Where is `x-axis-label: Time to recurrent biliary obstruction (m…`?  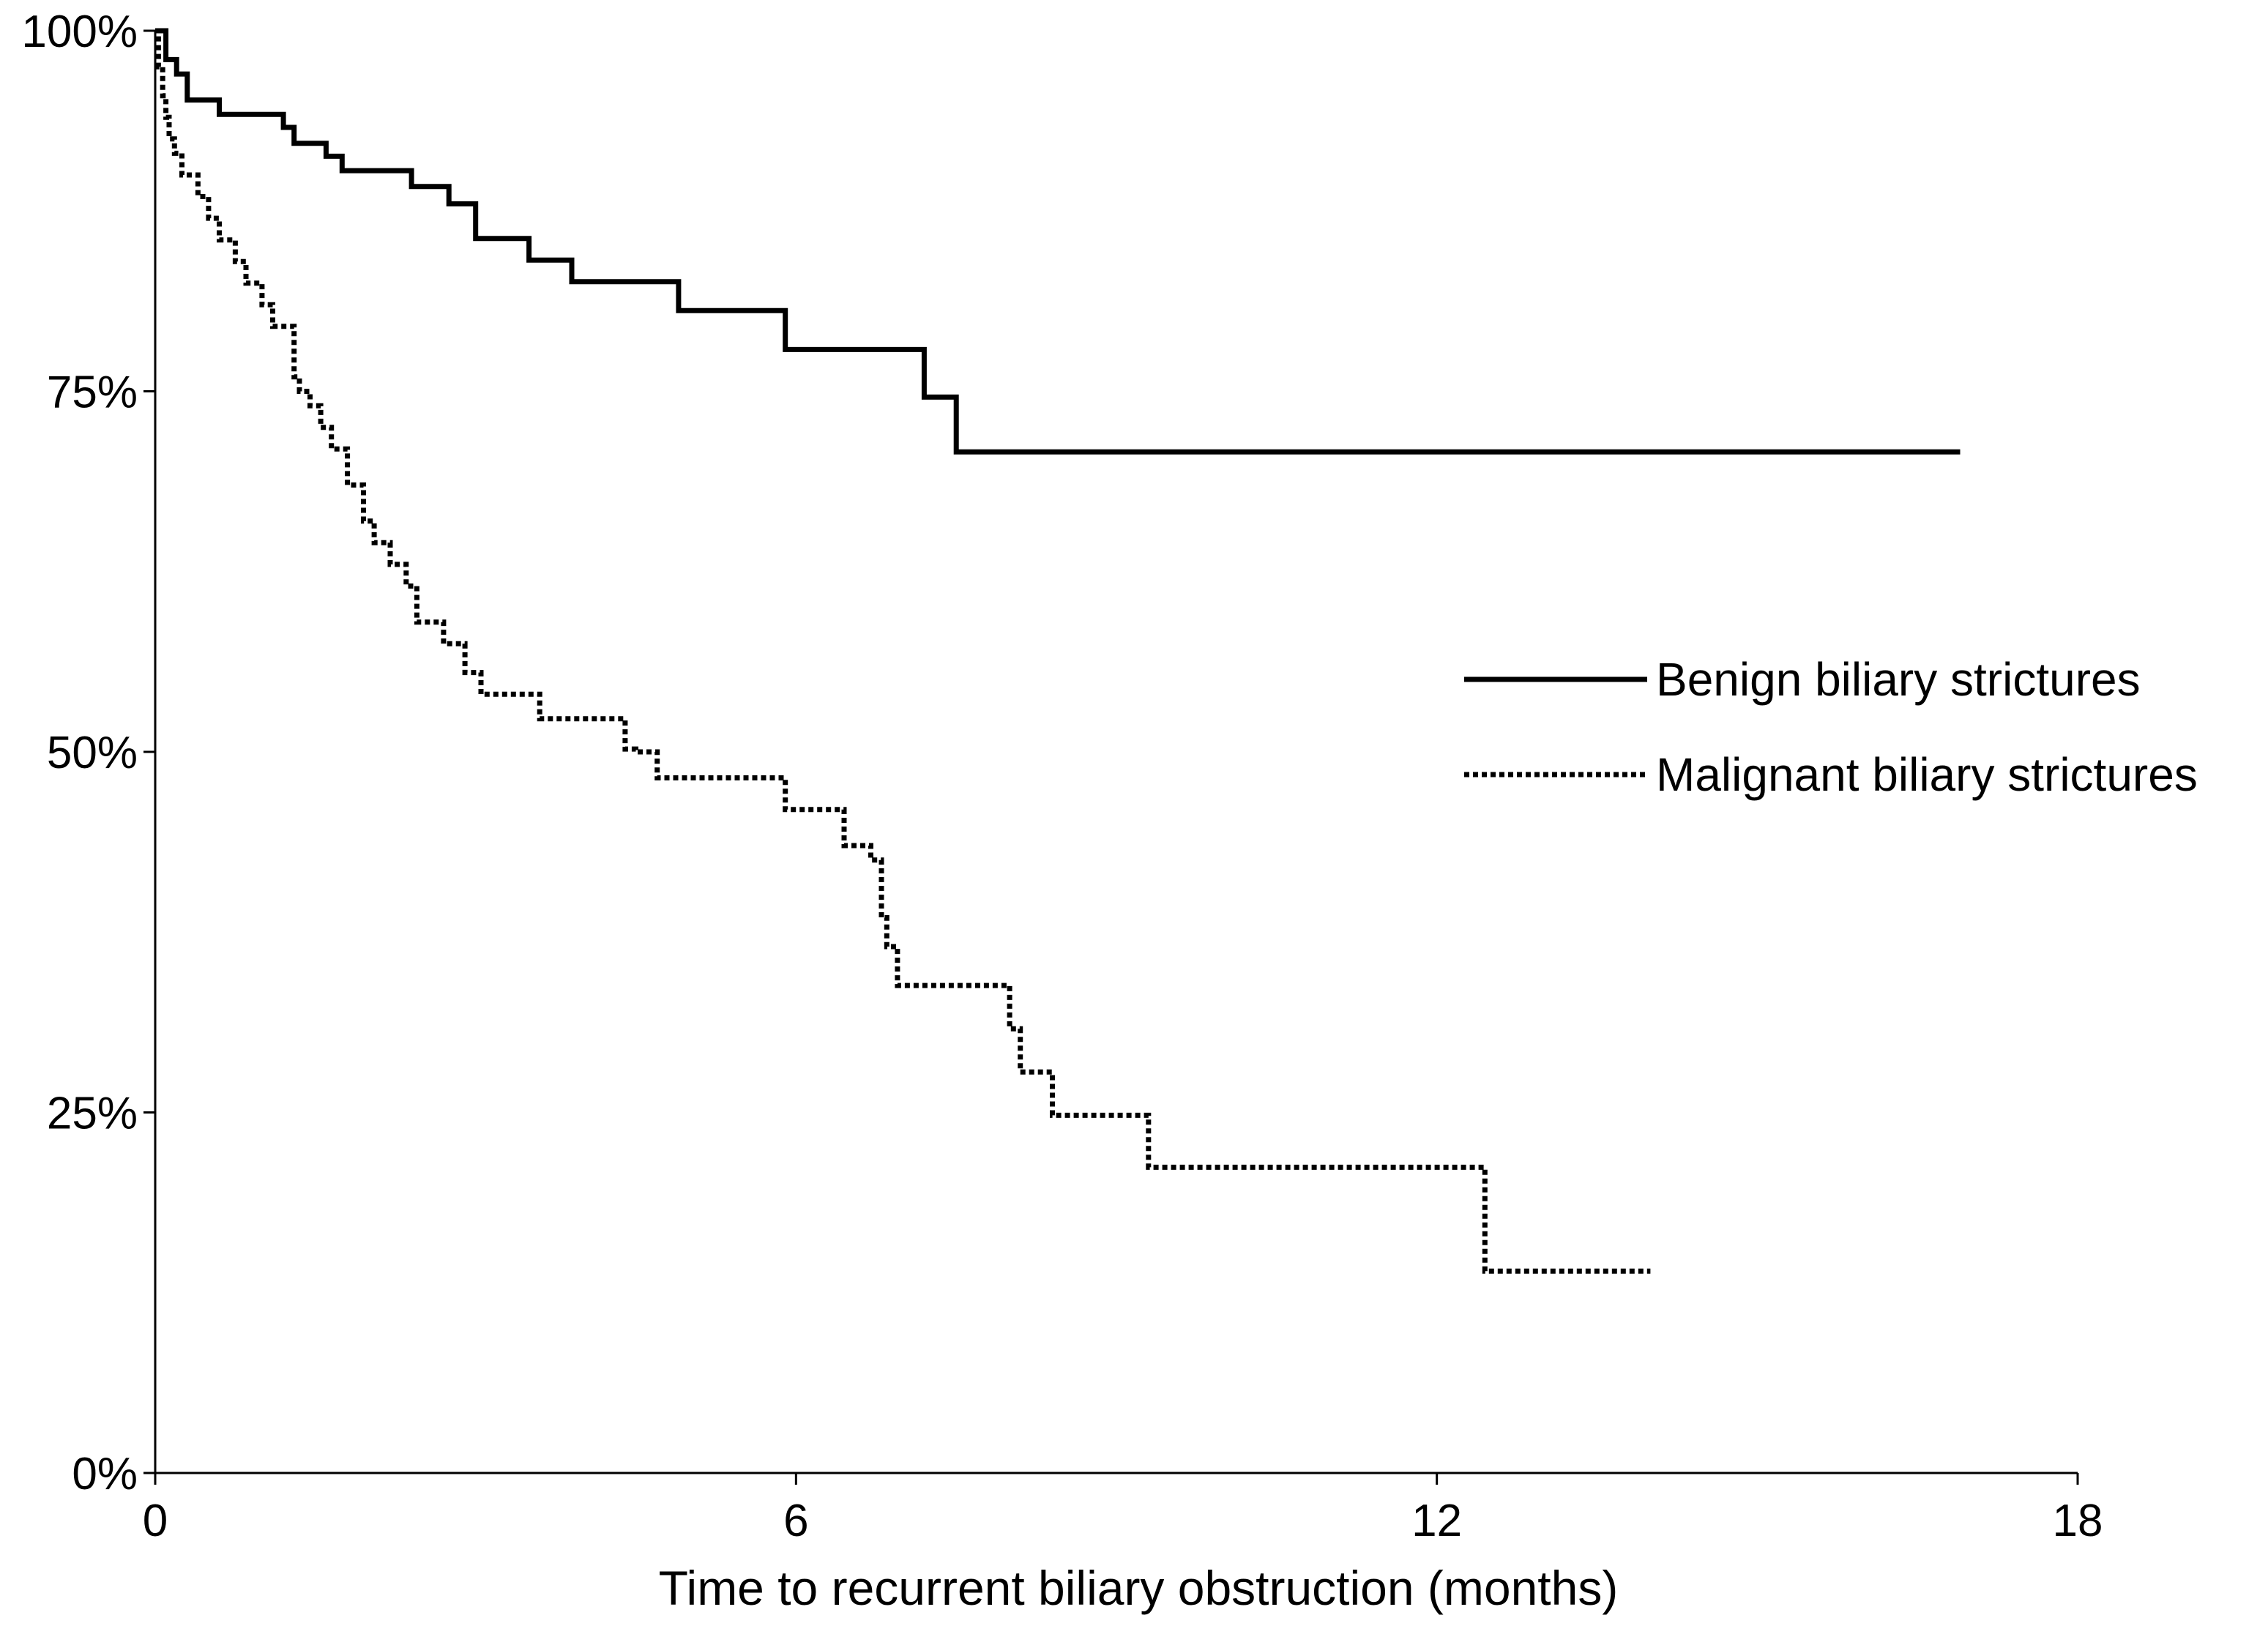 x-axis-label: Time to recurrent biliary obstruction (m… is located at coordinates (1139, 1588).